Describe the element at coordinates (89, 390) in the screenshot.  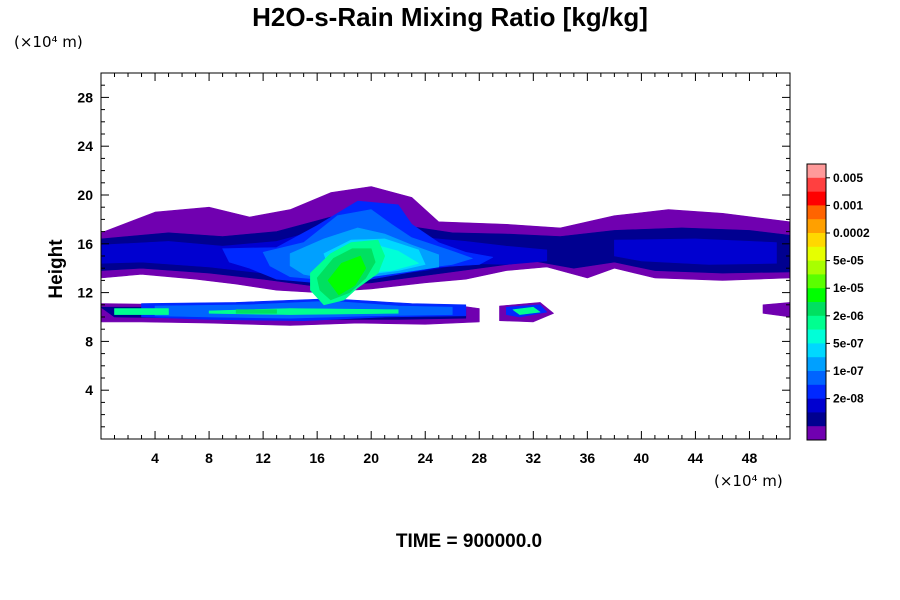
I see `y-tick-label: 4` at that location.